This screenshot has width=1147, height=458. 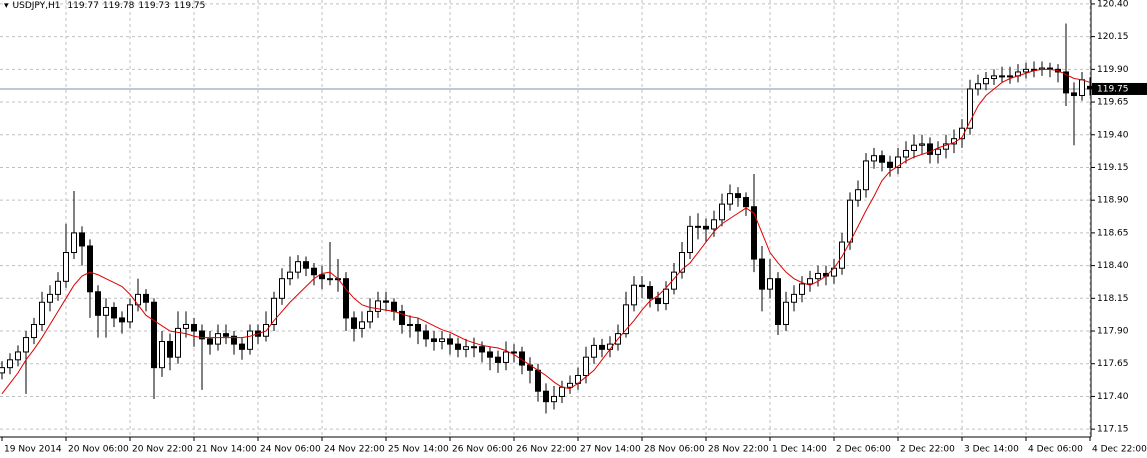 What do you see at coordinates (118, 6) in the screenshot?
I see `header-high: 119.78` at bounding box center [118, 6].